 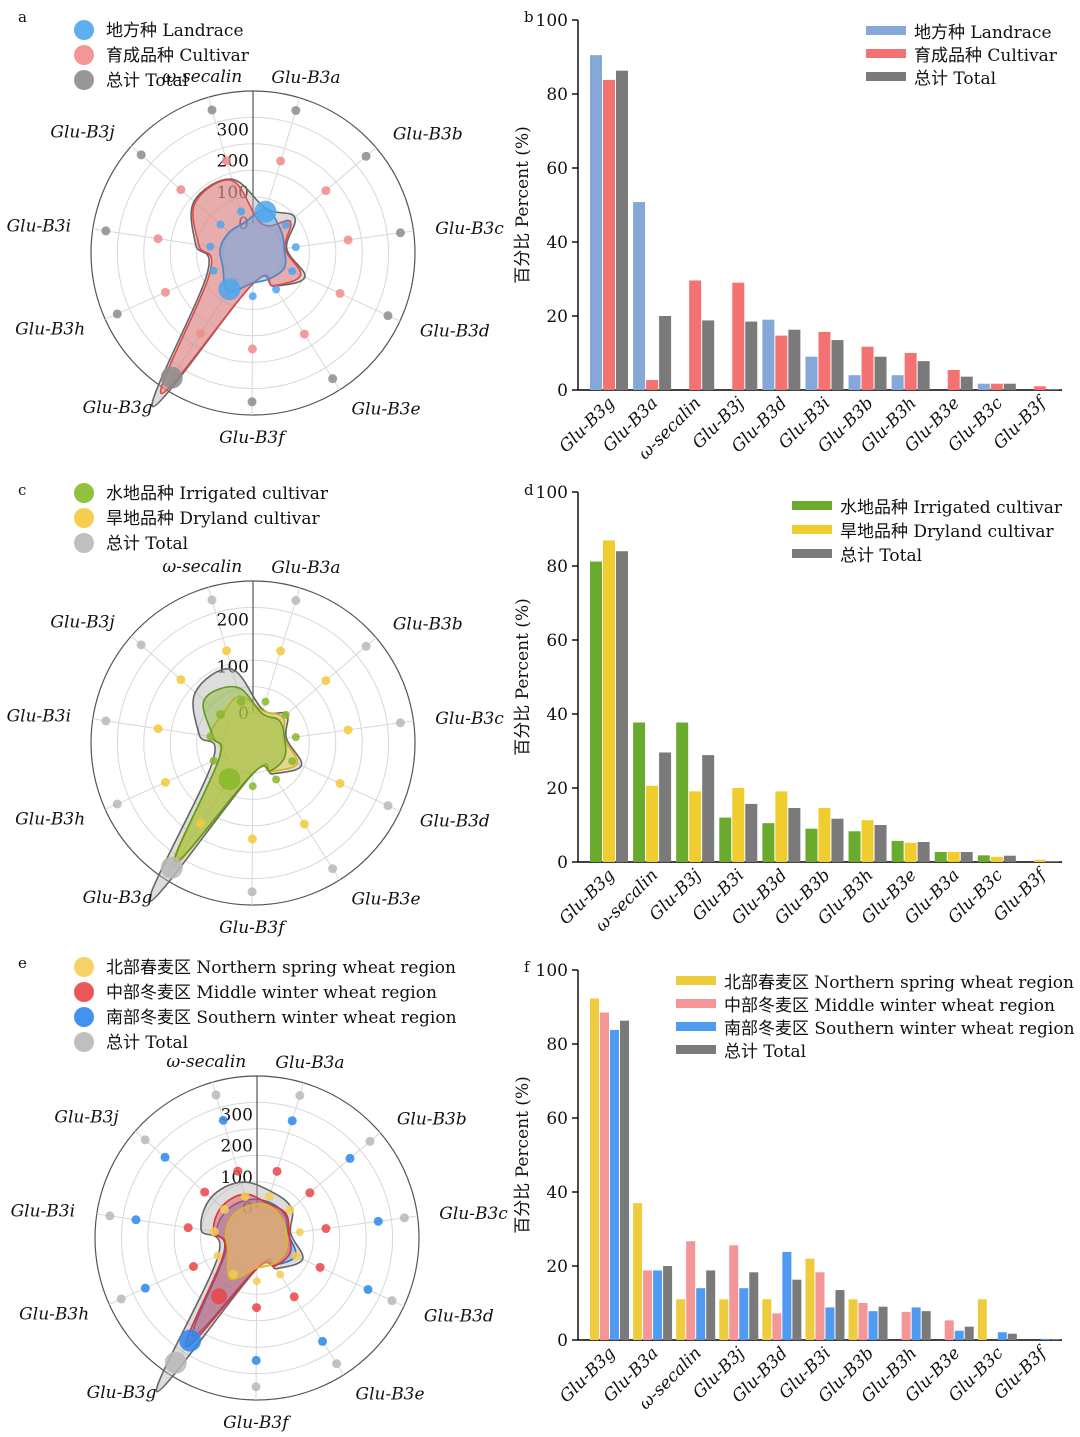 I want to click on y-tick-label: 0, so click(x=562, y=391).